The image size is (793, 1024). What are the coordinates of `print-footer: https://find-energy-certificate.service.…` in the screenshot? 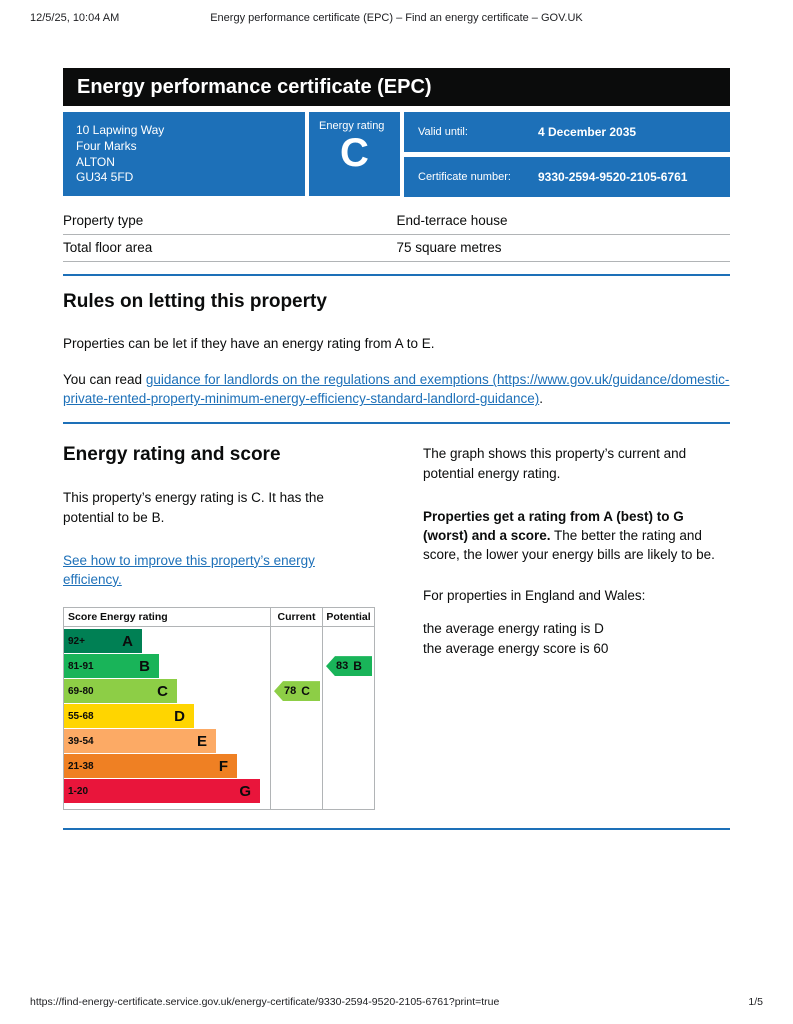 It's located at (396, 1002).